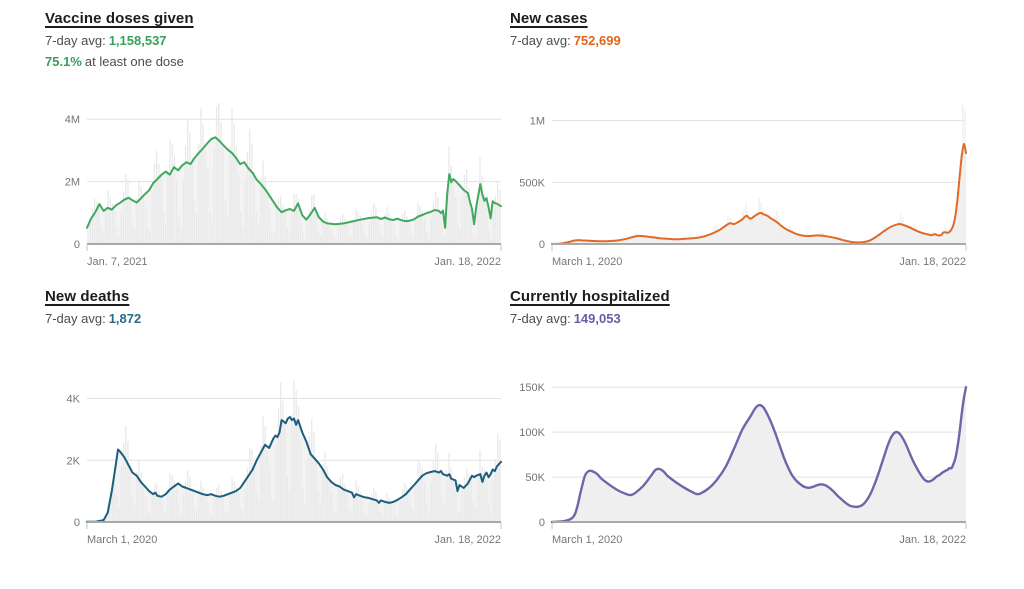 This screenshot has height=589, width=1024. Describe the element at coordinates (532, 388) in the screenshot. I see `svg-text: 150K` at that location.